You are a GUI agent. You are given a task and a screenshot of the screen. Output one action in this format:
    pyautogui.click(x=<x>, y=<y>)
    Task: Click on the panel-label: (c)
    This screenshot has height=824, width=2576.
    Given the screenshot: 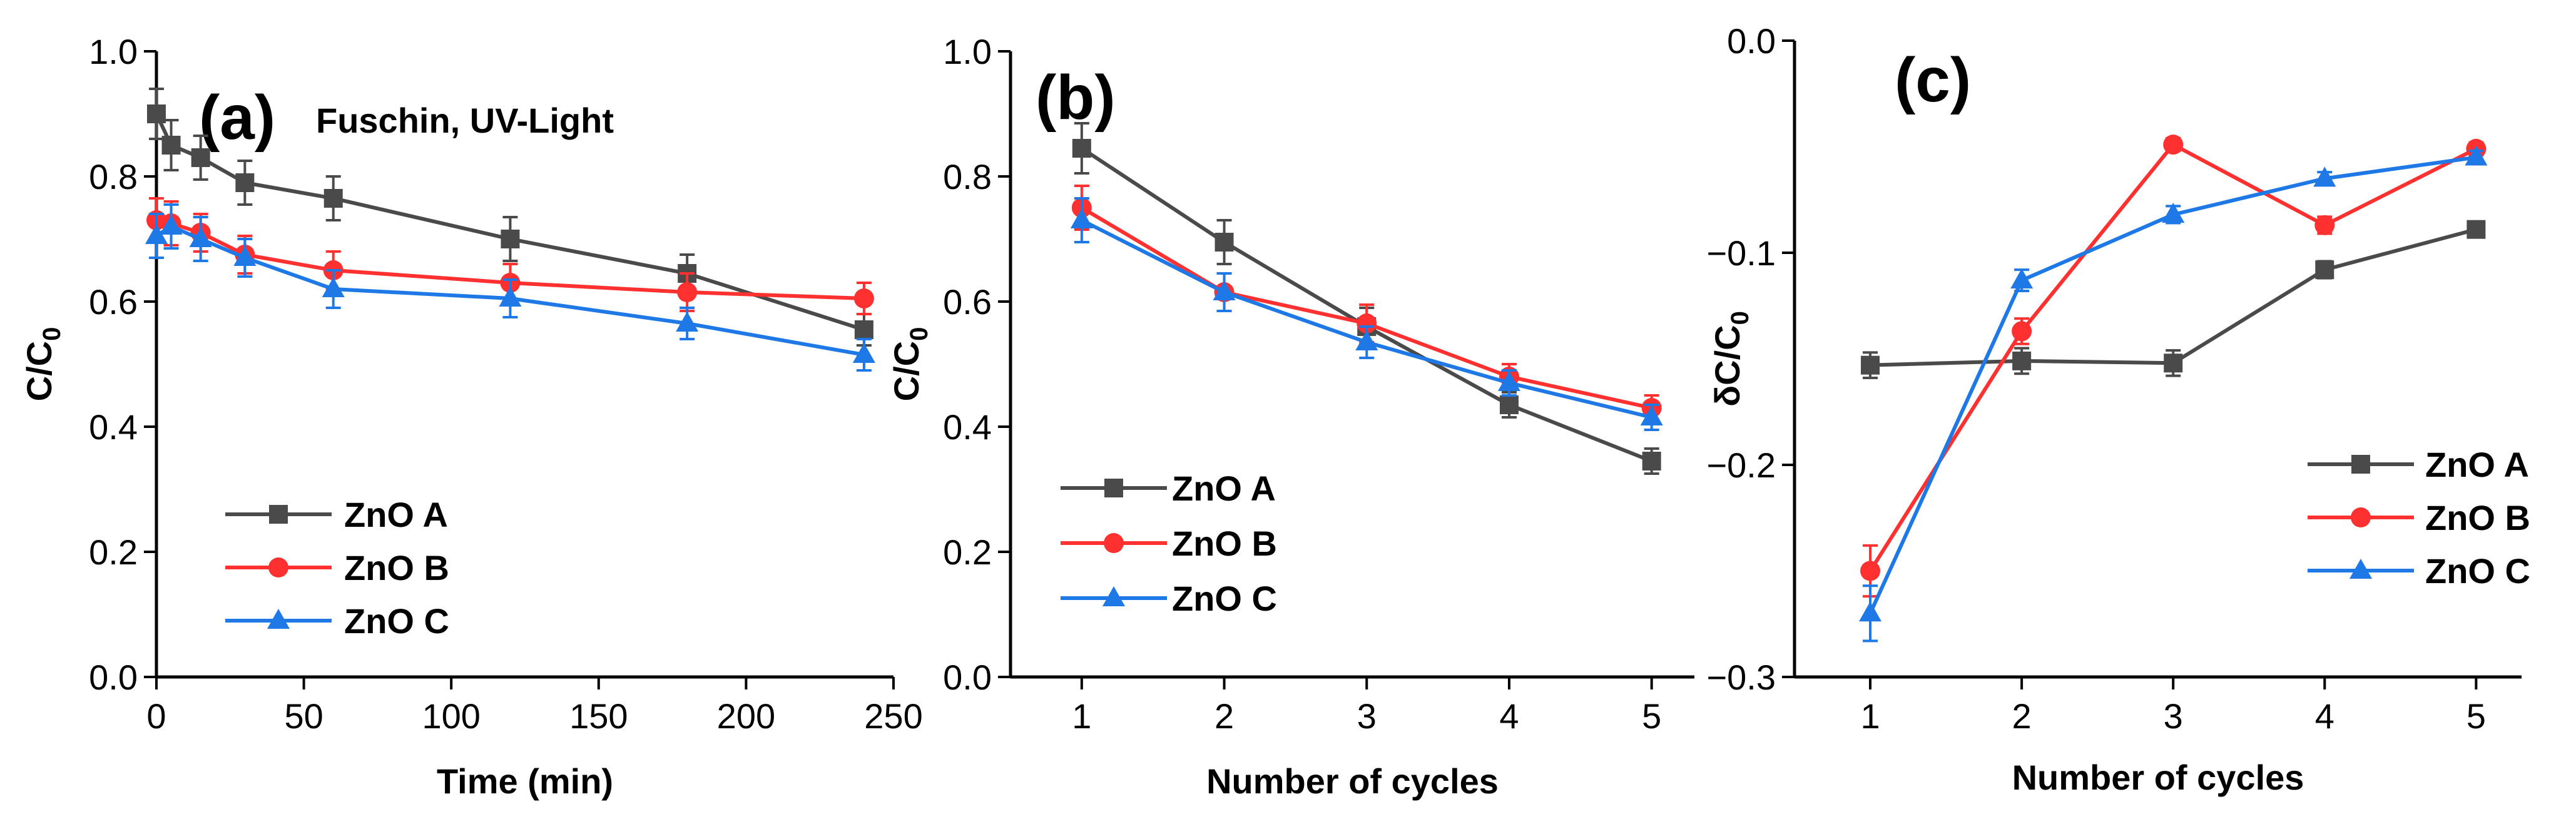 What is the action you would take?
    pyautogui.click(x=1933, y=80)
    